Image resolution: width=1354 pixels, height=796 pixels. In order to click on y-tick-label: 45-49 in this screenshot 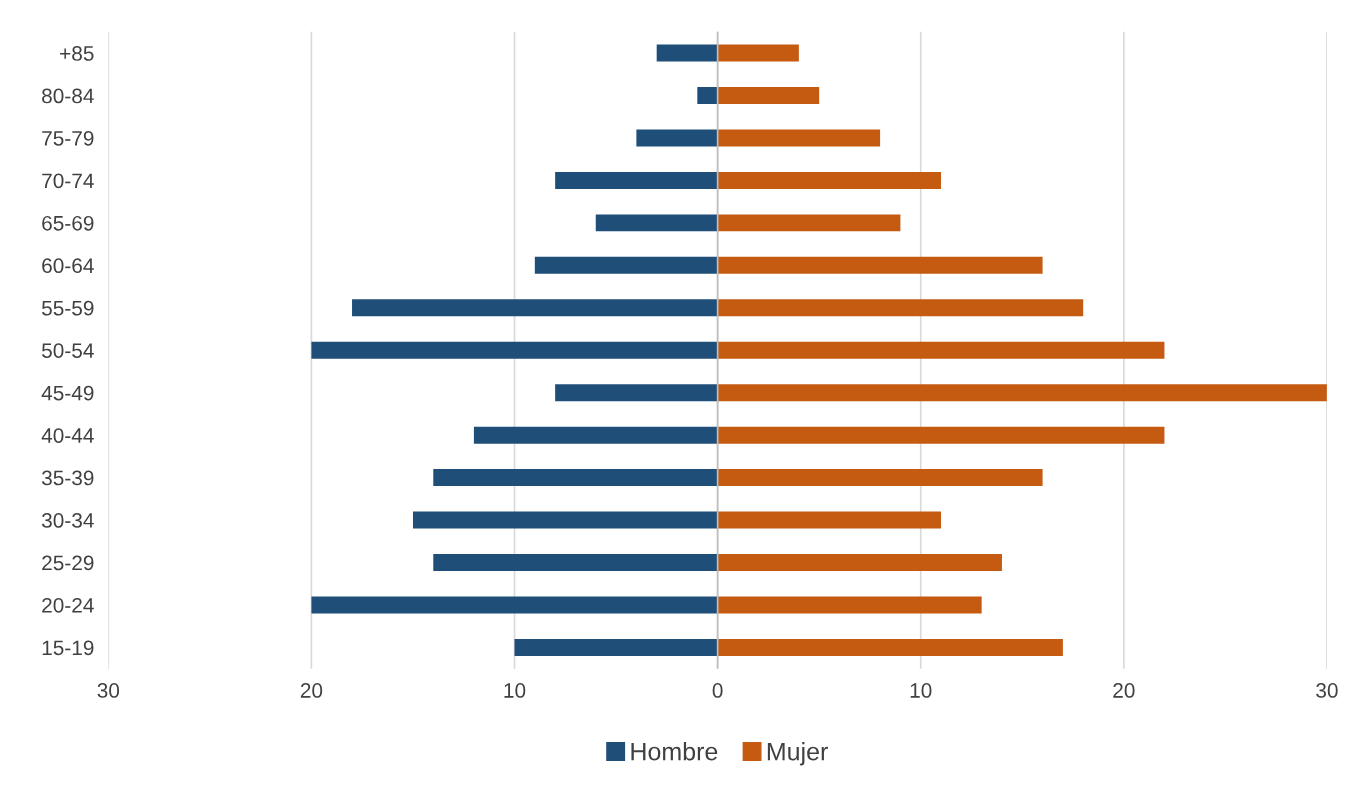, I will do `click(67, 393)`.